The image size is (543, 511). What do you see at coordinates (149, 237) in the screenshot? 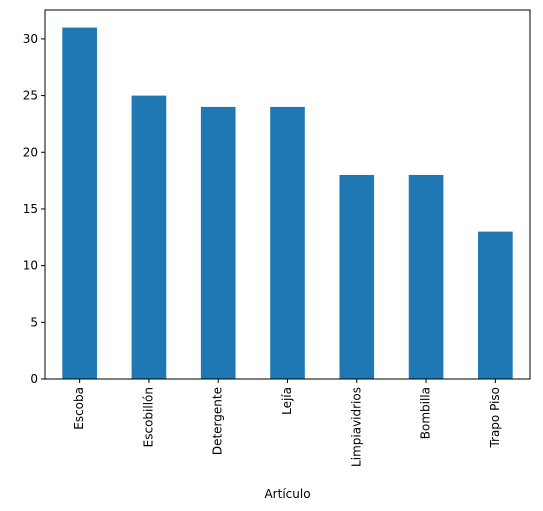
I see `bar-escobillón` at bounding box center [149, 237].